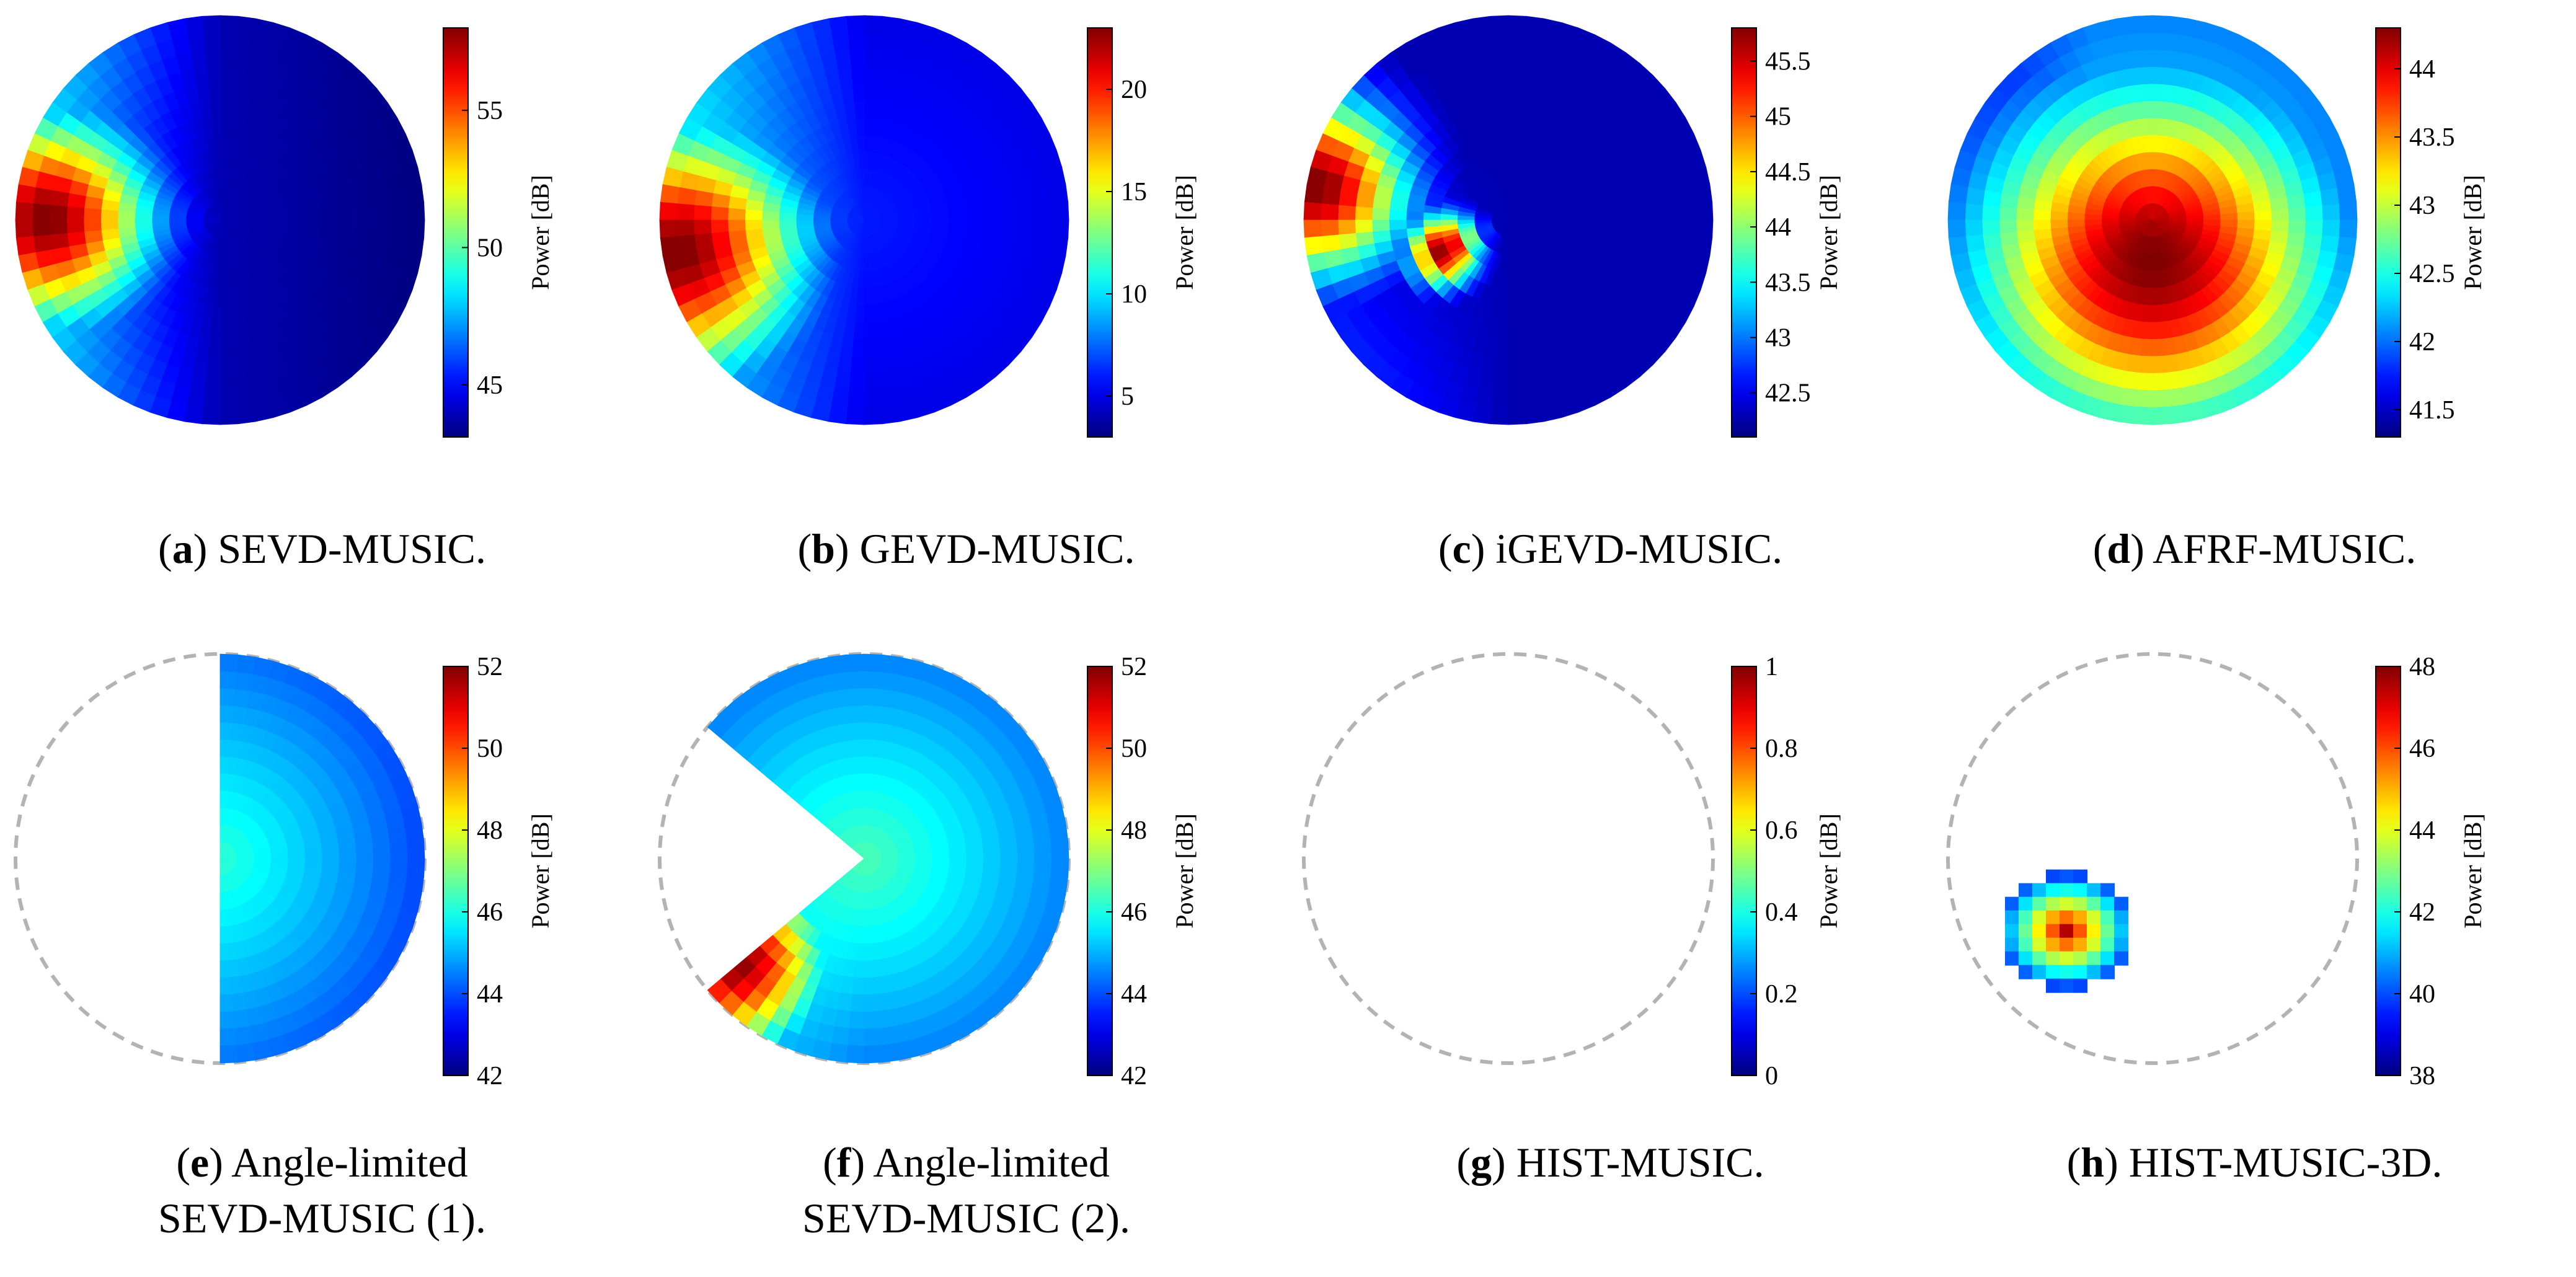 The image size is (2576, 1277). I want to click on colorbar-tick-label: 15, so click(1134, 192).